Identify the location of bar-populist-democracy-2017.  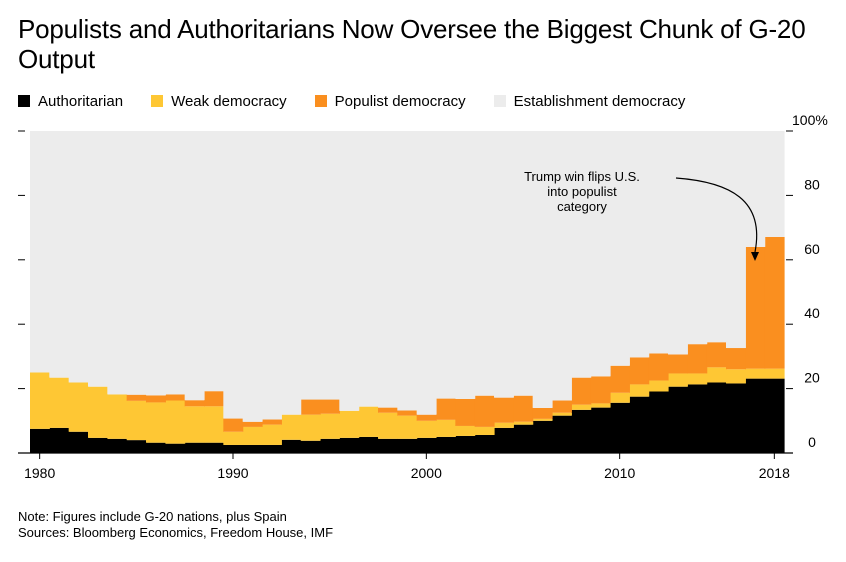
(755, 307).